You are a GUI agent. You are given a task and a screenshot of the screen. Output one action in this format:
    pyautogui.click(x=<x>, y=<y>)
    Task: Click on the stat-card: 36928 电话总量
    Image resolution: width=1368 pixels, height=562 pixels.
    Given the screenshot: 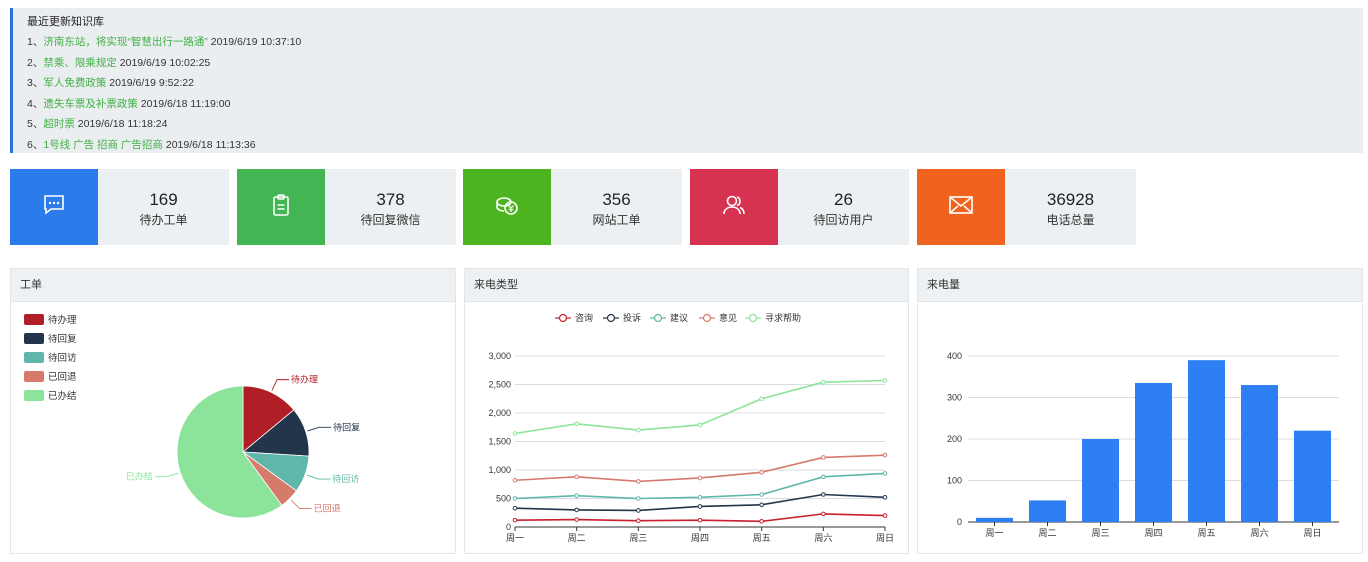 What is the action you would take?
    pyautogui.click(x=1026, y=207)
    